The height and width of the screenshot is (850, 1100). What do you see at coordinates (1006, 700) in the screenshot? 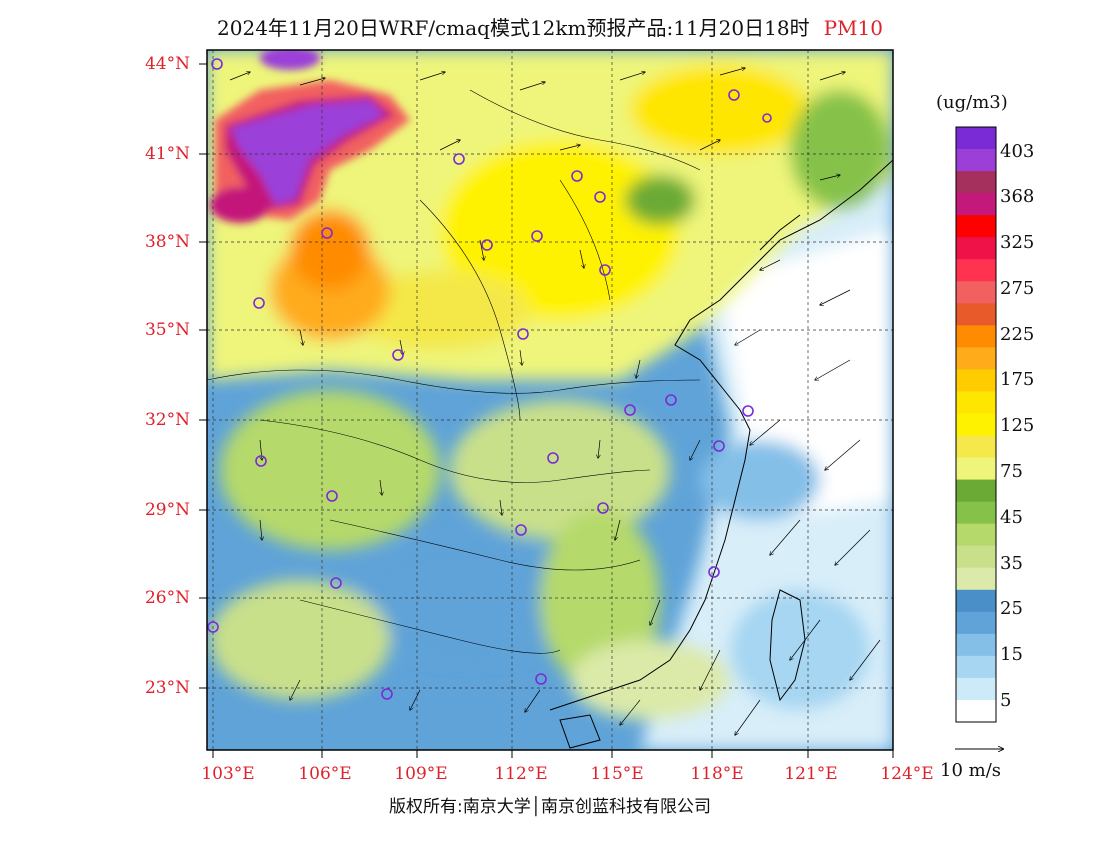
I see `colorbar-label: 5` at bounding box center [1006, 700].